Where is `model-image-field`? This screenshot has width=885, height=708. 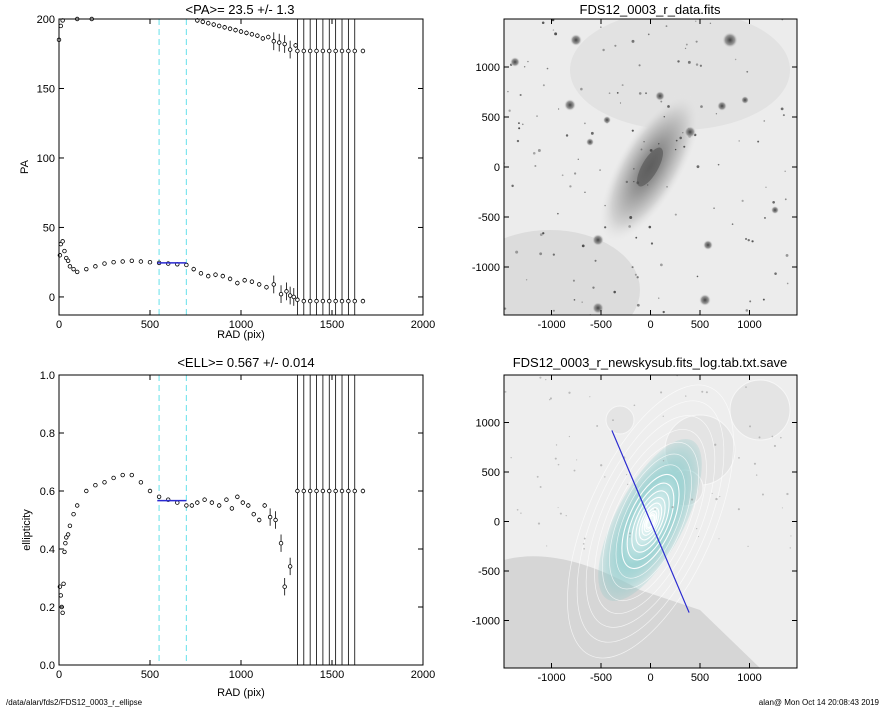
model-image-field is located at coordinates (650, 521).